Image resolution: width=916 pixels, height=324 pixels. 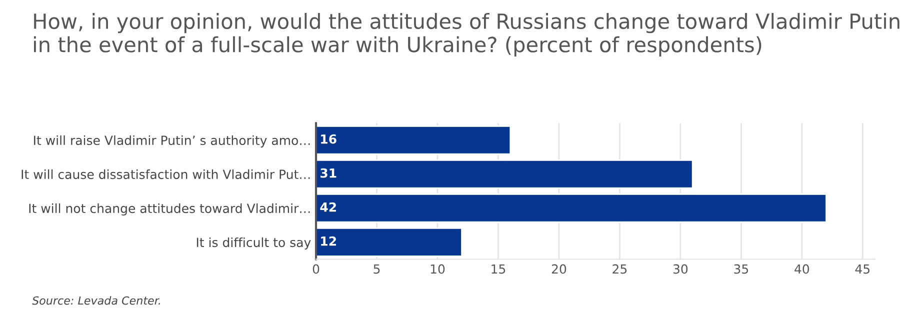 What do you see at coordinates (328, 139) in the screenshot?
I see `data-label: 16` at bounding box center [328, 139].